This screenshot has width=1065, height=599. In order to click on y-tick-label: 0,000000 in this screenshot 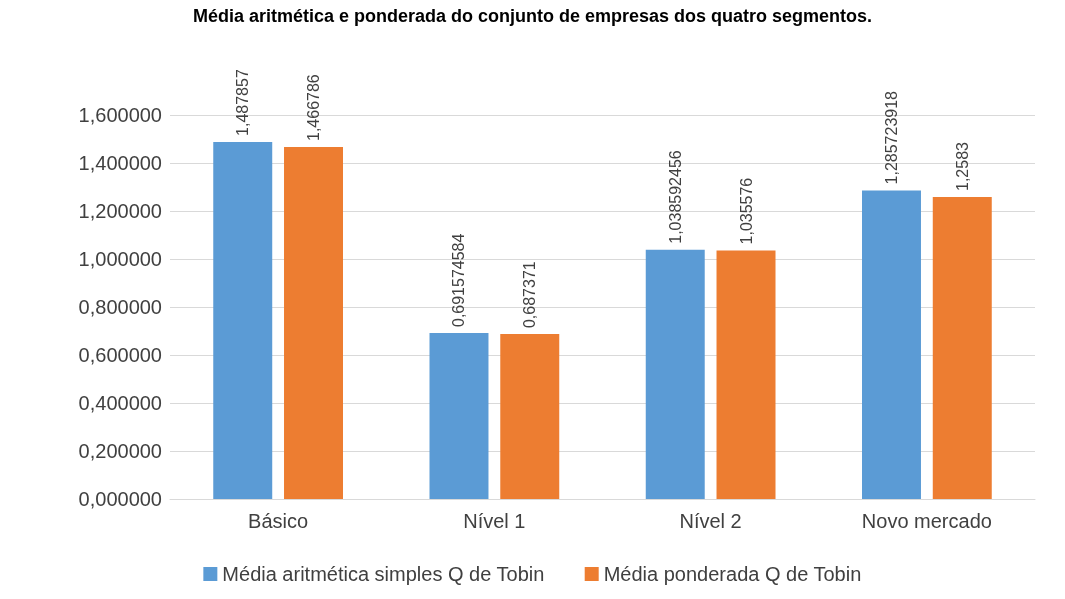, I will do `click(120, 499)`.